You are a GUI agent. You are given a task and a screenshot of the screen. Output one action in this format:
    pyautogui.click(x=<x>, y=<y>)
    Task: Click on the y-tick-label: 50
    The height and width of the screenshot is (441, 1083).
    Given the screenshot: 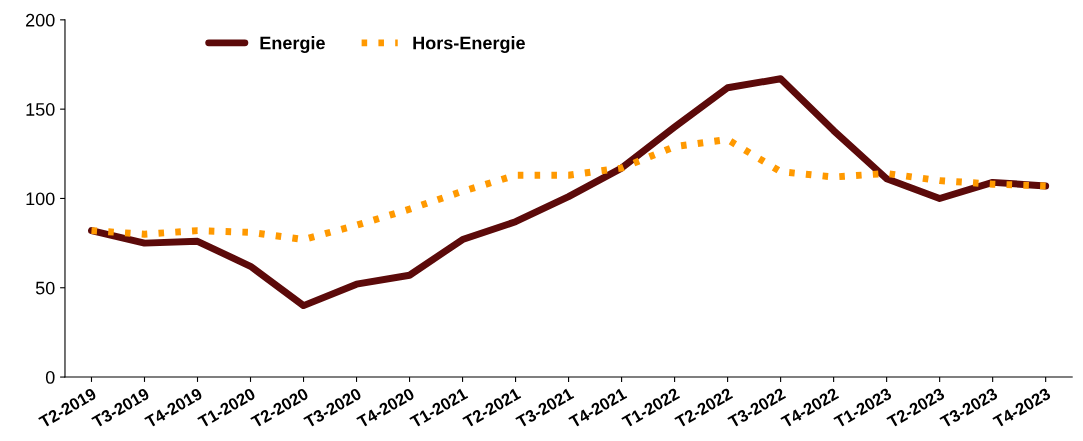 What is the action you would take?
    pyautogui.click(x=45, y=288)
    